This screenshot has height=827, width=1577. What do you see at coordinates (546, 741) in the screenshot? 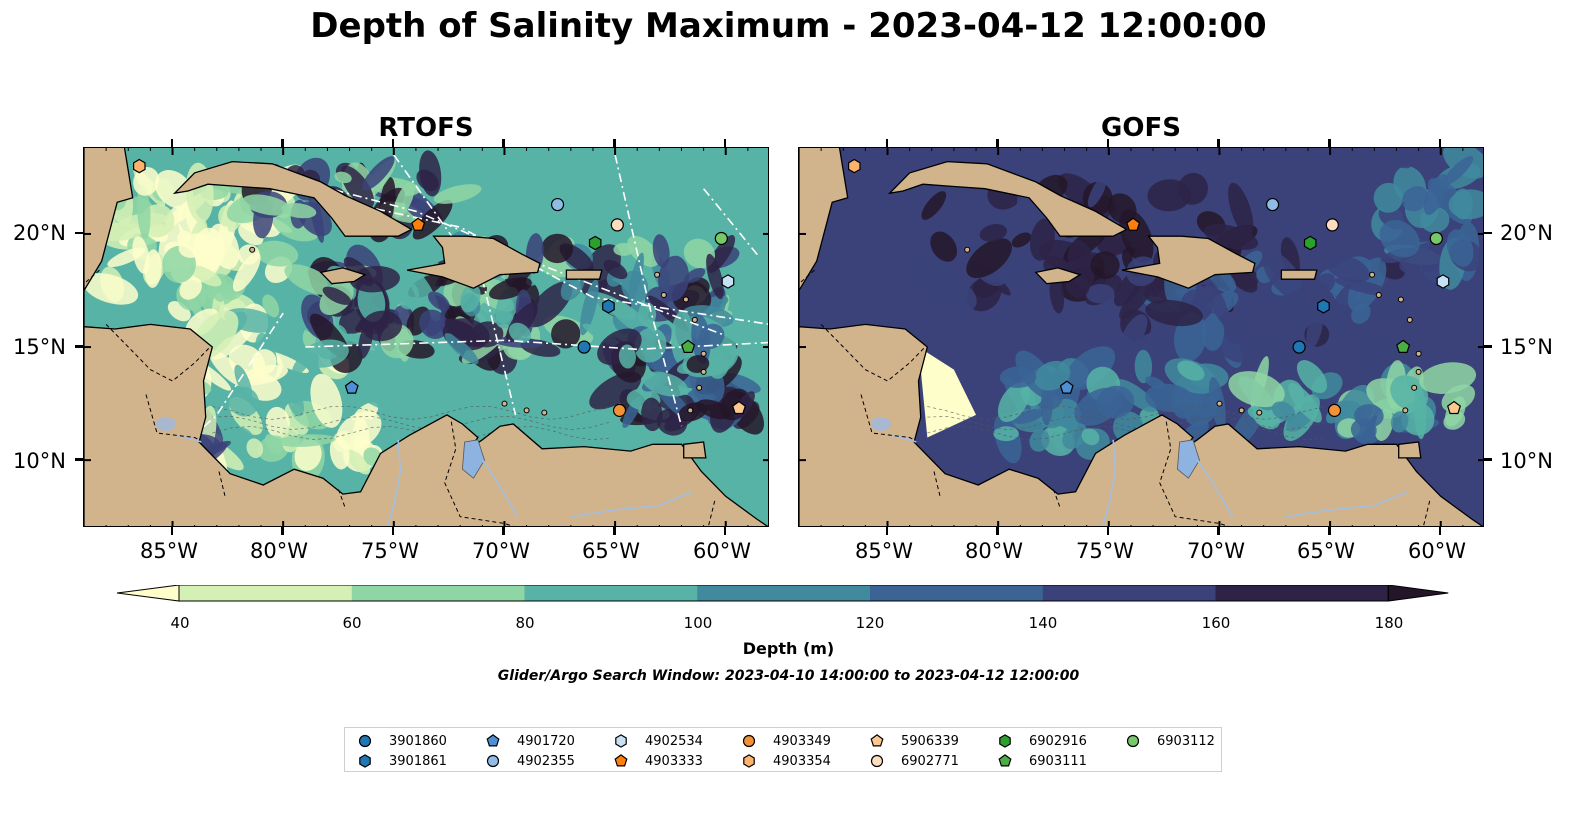
I see `legend-label: 4901720` at bounding box center [546, 741].